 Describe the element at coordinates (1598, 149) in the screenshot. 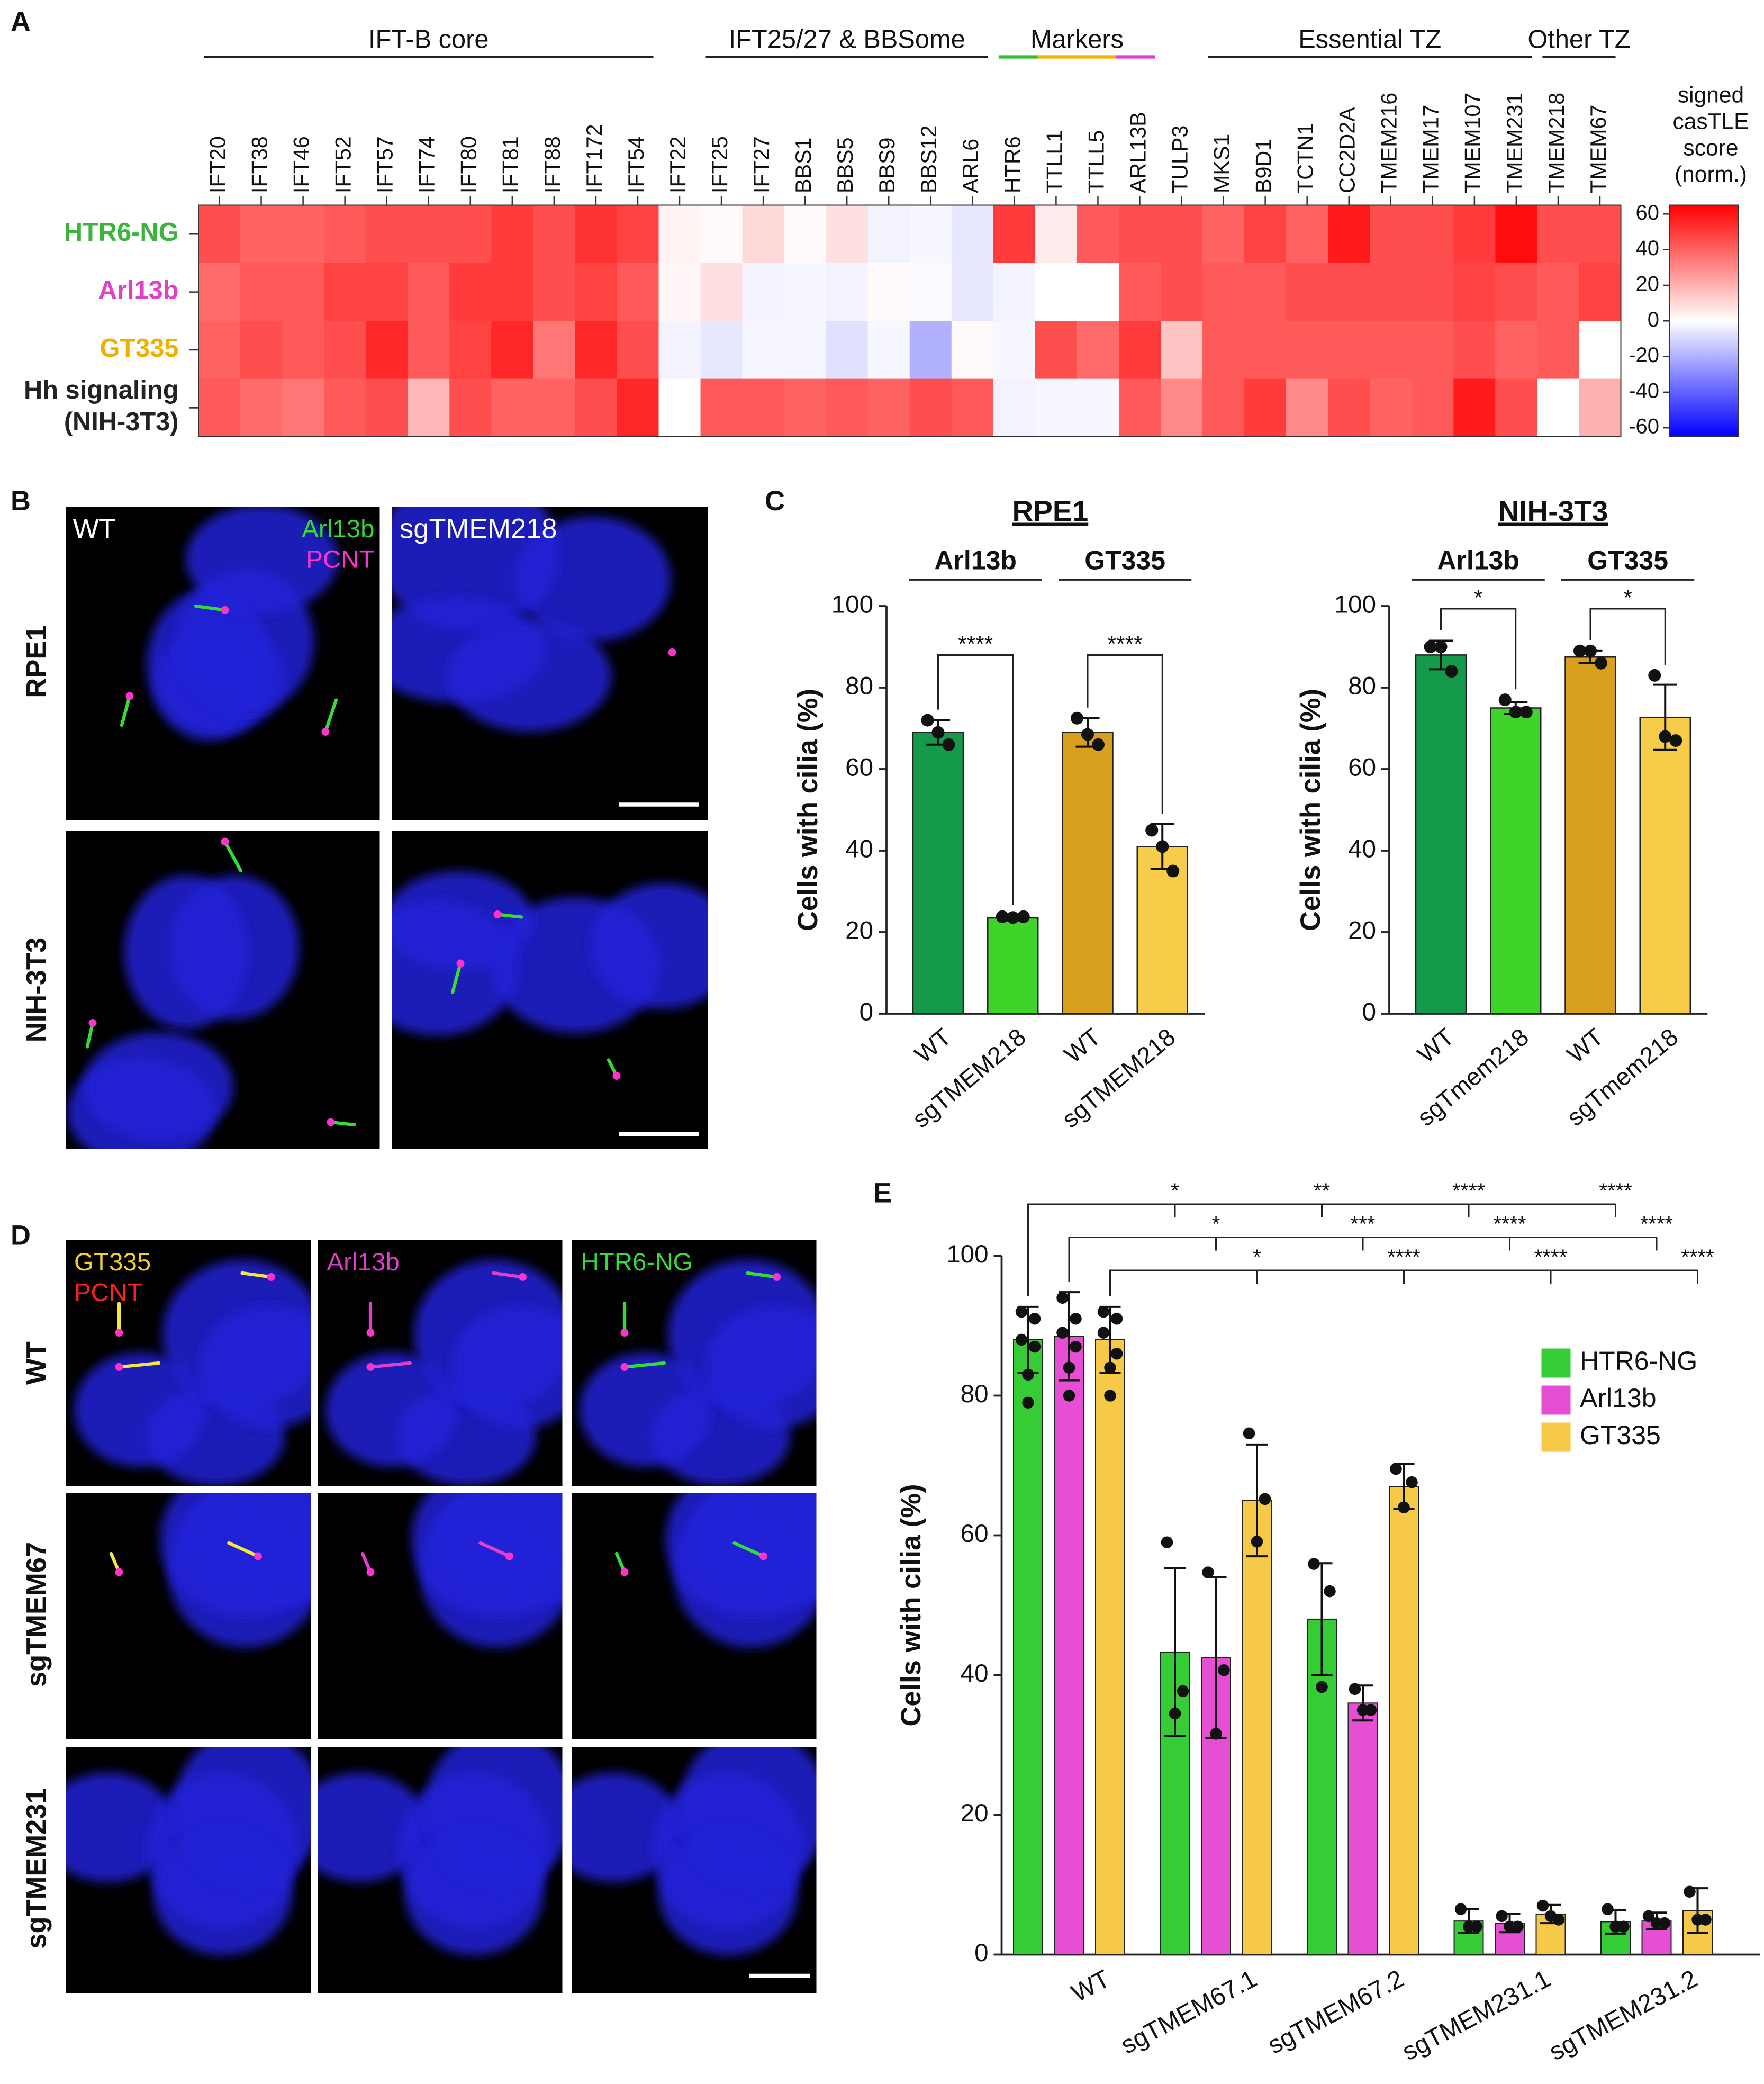

I see `column-label: TMEM67` at that location.